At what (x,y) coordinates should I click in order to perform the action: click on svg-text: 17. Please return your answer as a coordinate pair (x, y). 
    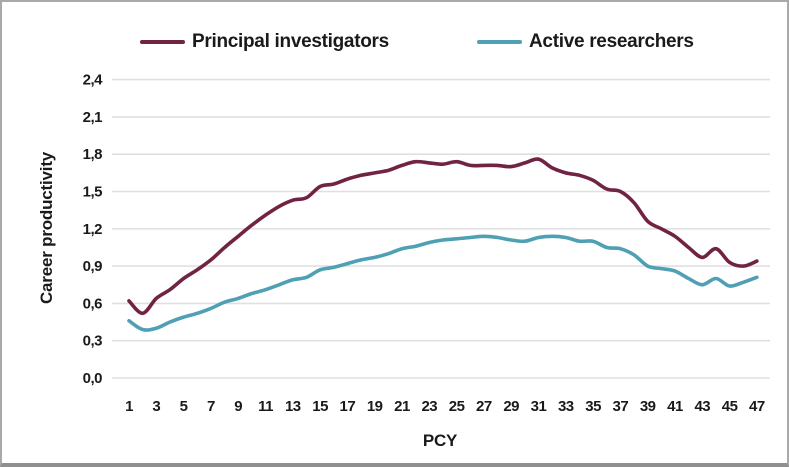
    Looking at the image, I should click on (348, 406).